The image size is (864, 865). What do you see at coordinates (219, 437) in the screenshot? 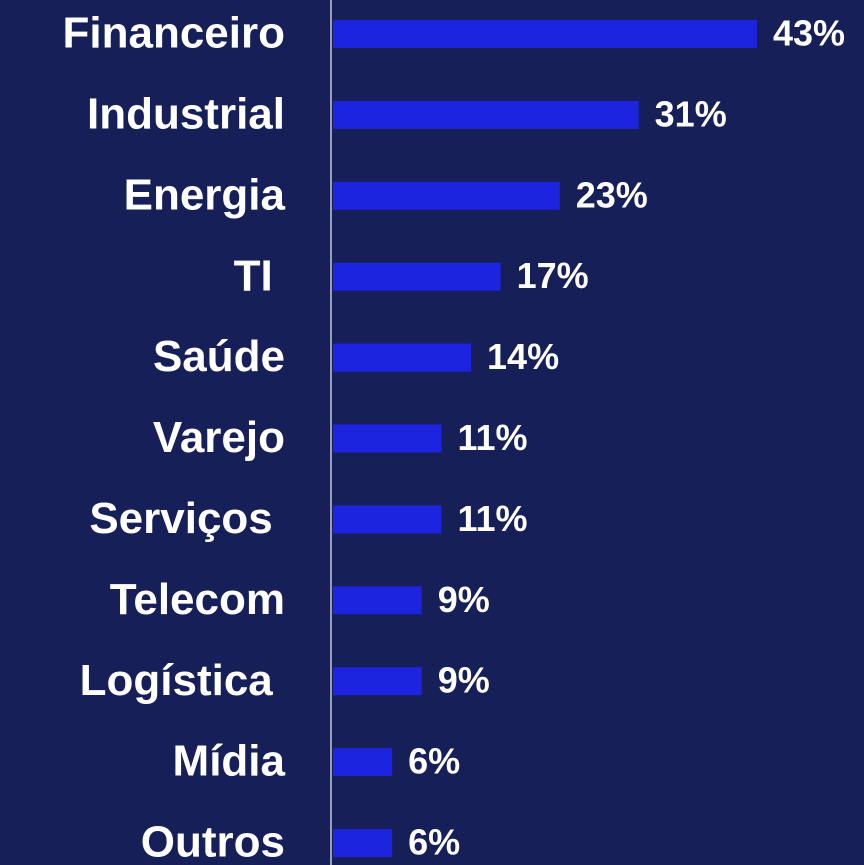
I see `category-label: Varejo` at bounding box center [219, 437].